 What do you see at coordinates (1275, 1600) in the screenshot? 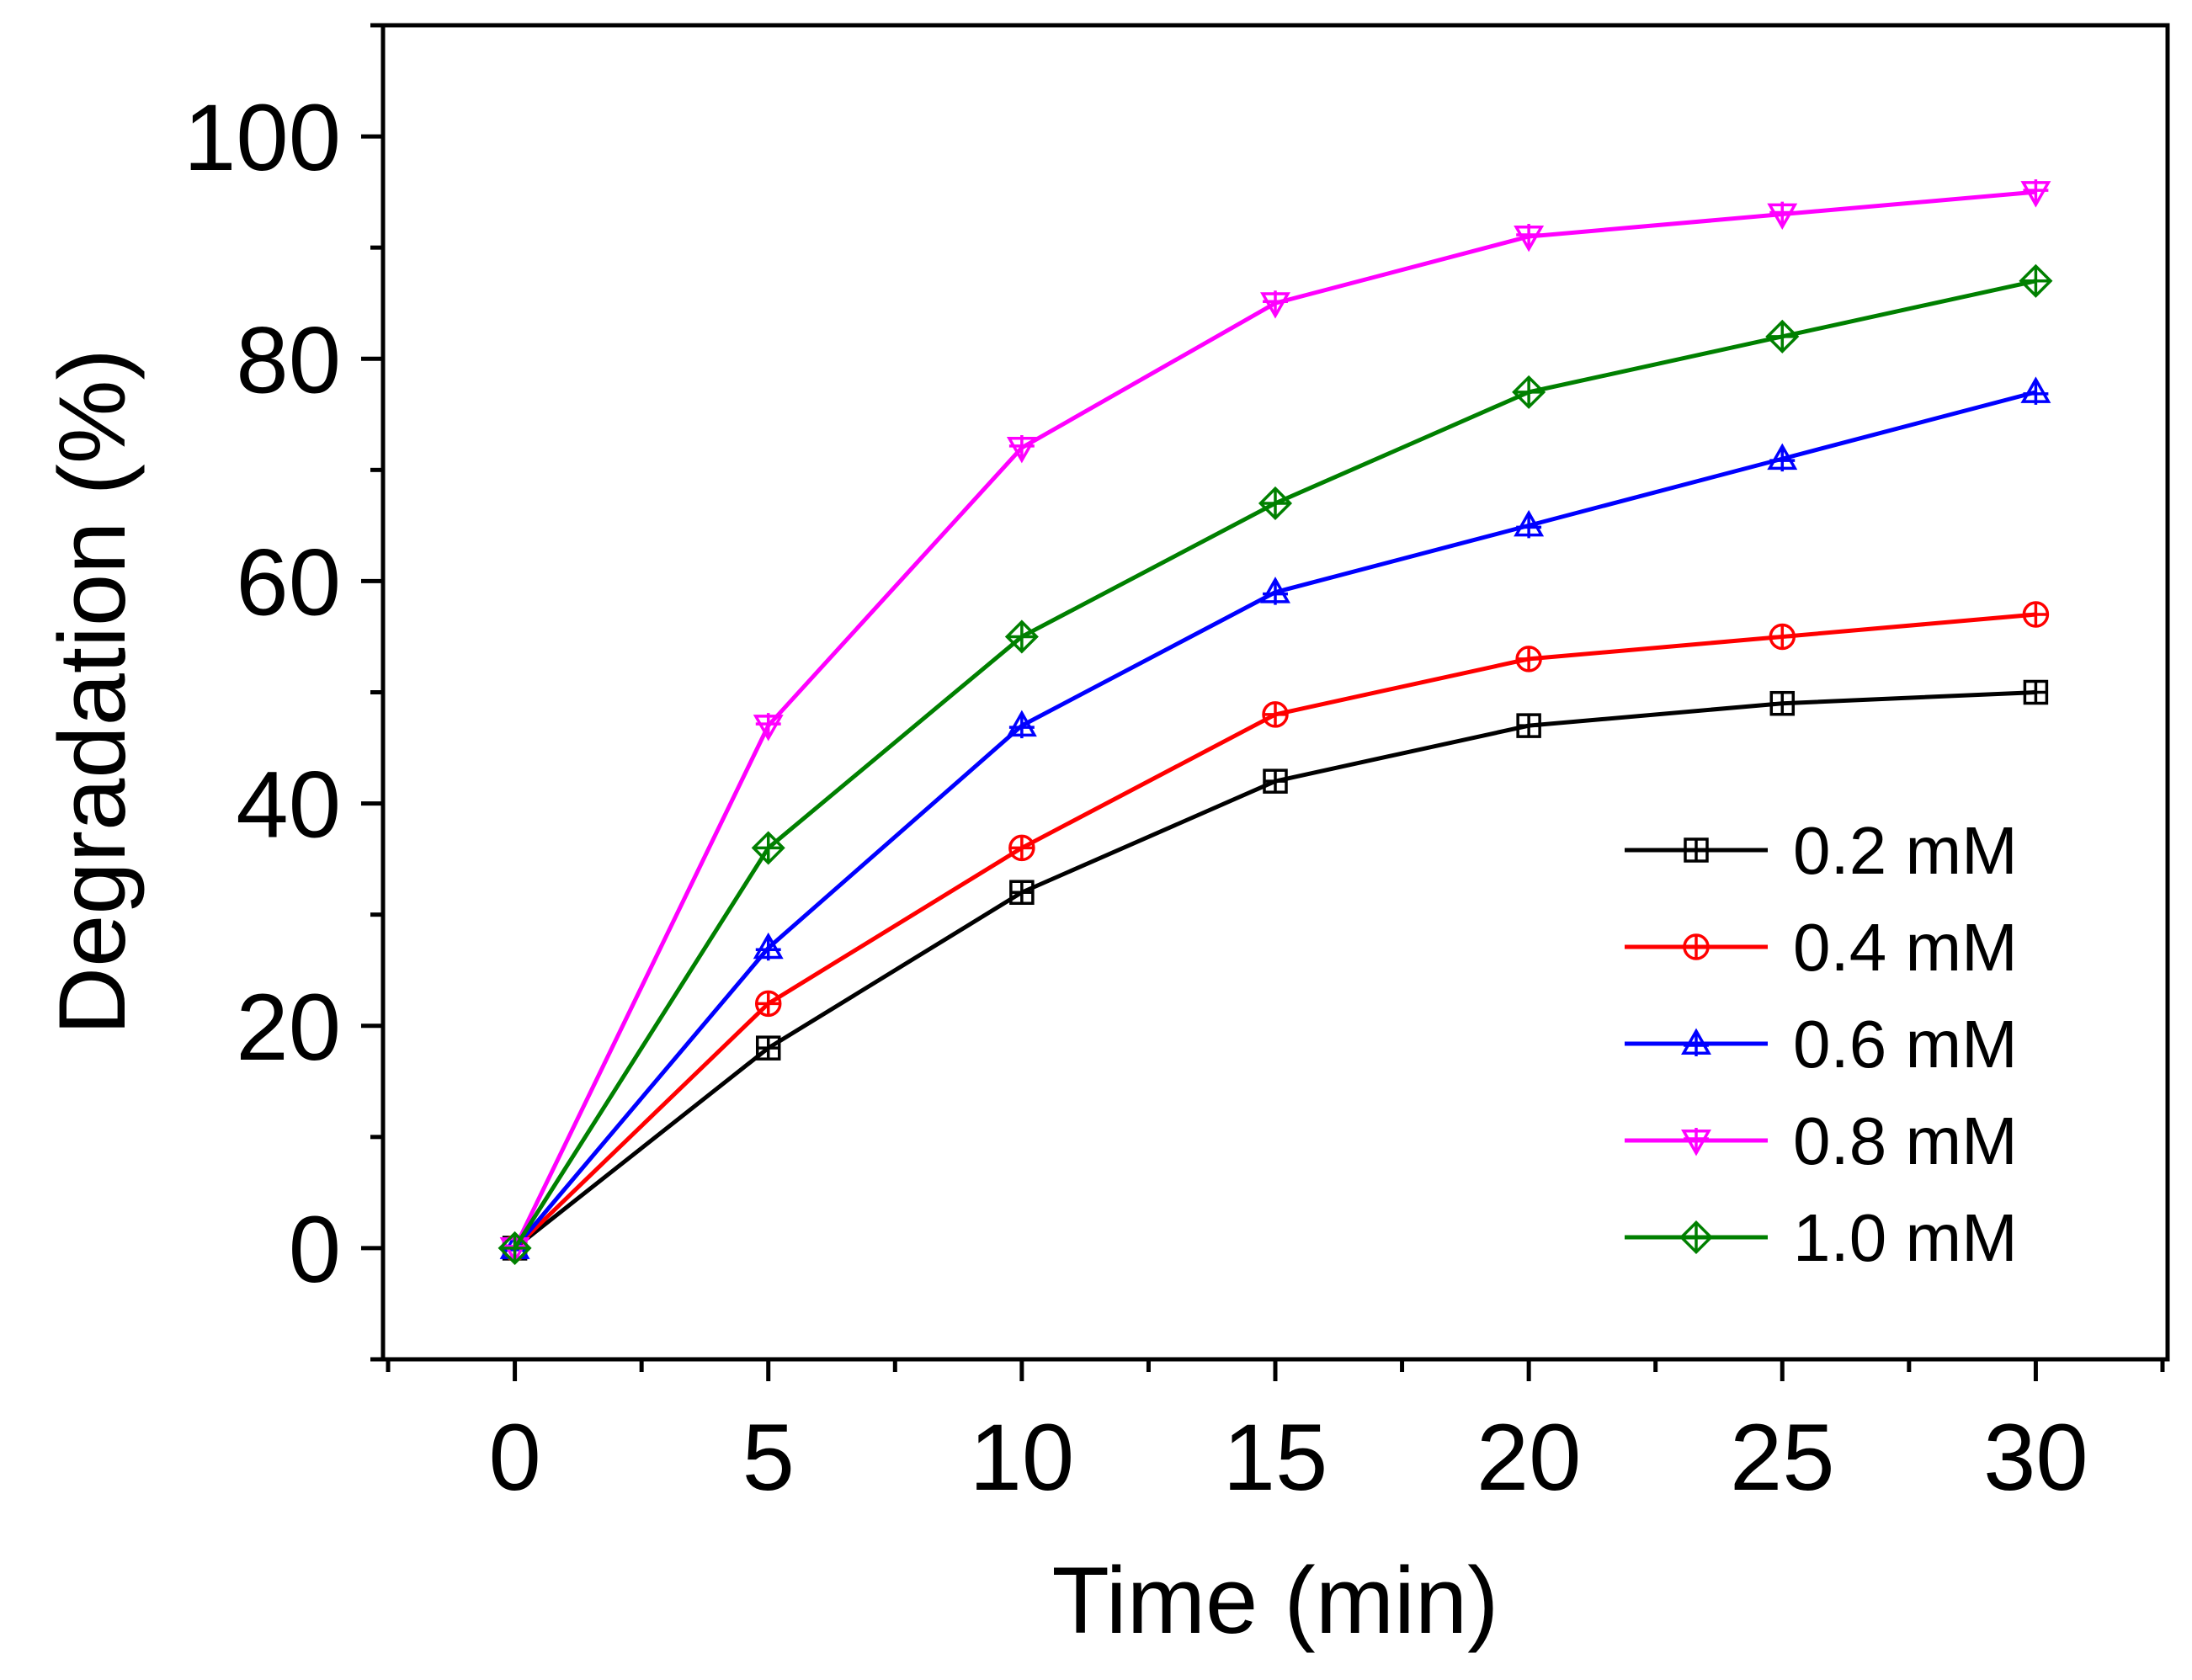
I see `x-axis-title: Time (min)` at bounding box center [1275, 1600].